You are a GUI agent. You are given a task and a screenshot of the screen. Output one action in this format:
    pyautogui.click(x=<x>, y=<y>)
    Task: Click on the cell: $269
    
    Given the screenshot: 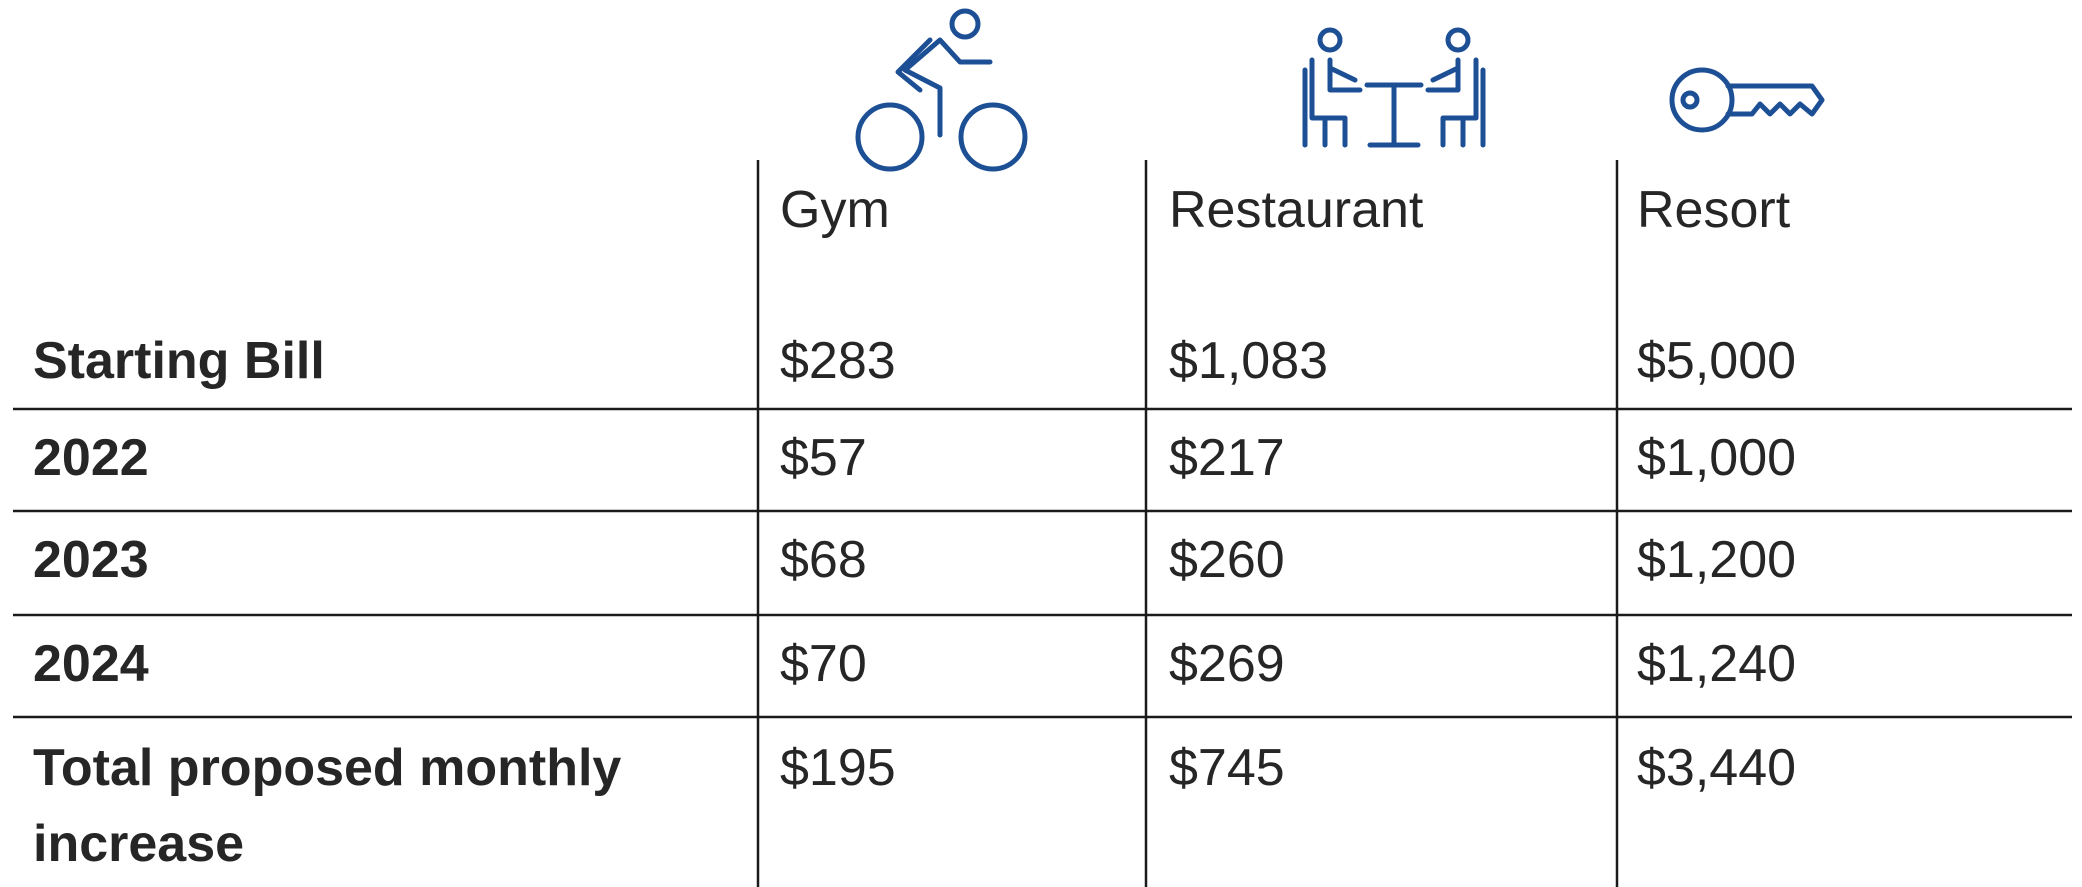 What is the action you would take?
    pyautogui.click(x=1227, y=664)
    